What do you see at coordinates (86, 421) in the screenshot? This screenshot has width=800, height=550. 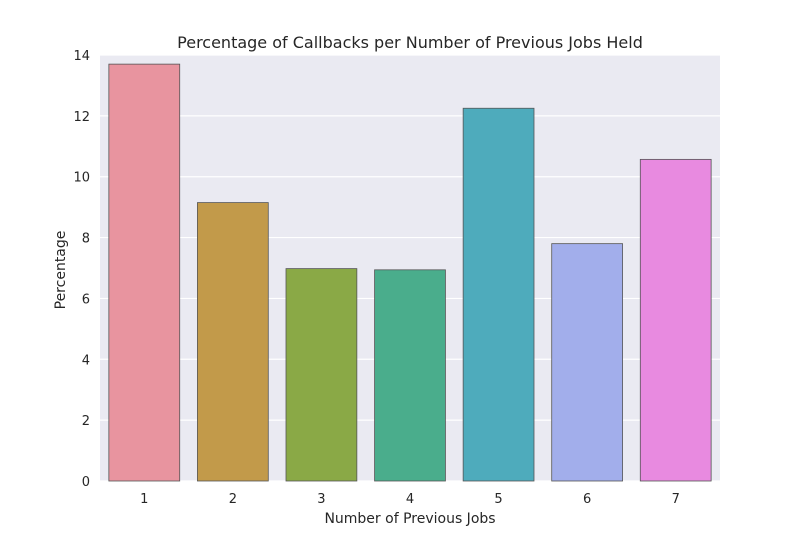 I see `y-tick-label: 2` at bounding box center [86, 421].